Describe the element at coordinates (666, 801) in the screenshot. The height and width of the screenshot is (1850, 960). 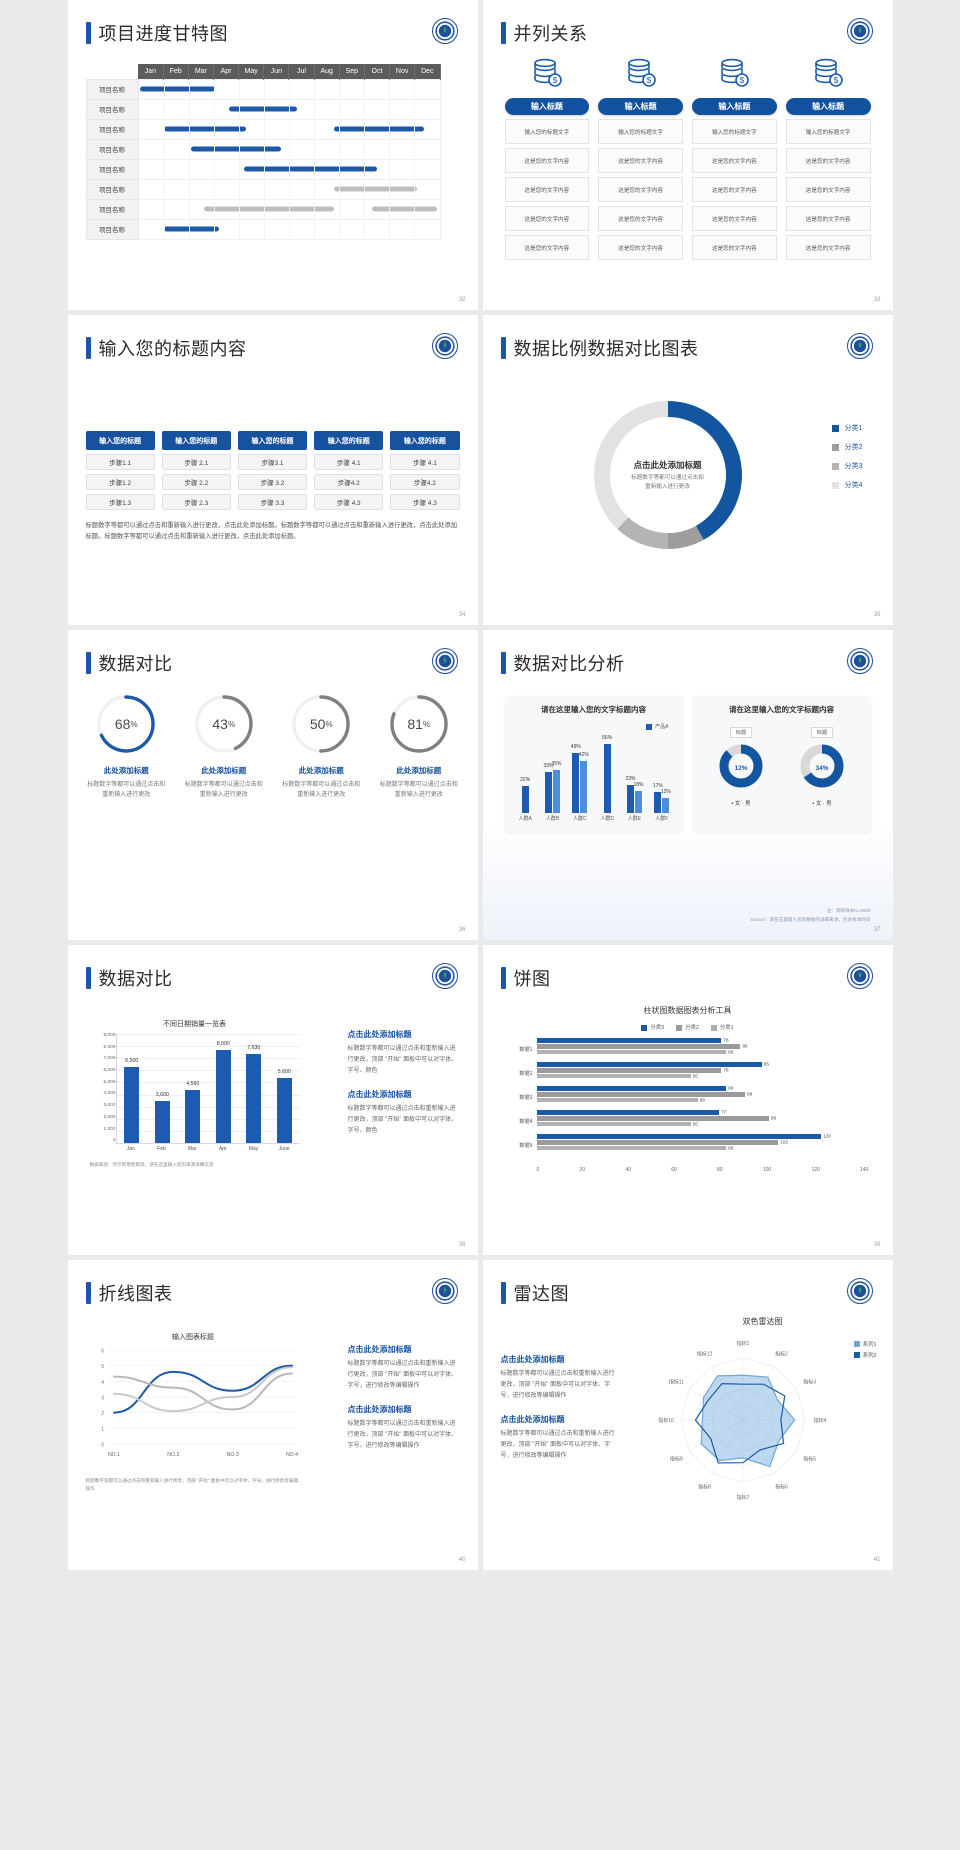
I see `bar: 12%` at that location.